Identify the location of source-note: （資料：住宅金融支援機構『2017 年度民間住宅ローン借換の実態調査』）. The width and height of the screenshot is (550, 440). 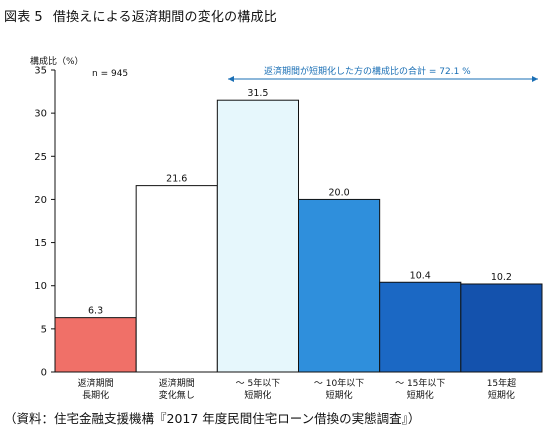
(212, 418).